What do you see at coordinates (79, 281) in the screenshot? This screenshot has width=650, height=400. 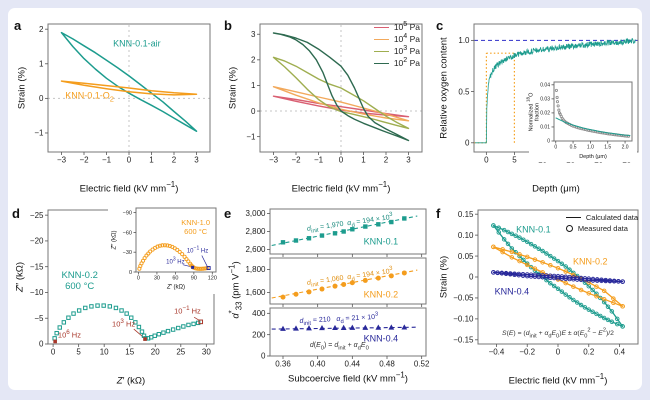 I see `annotation-d: KNN-0.2 600 °C` at bounding box center [79, 281].